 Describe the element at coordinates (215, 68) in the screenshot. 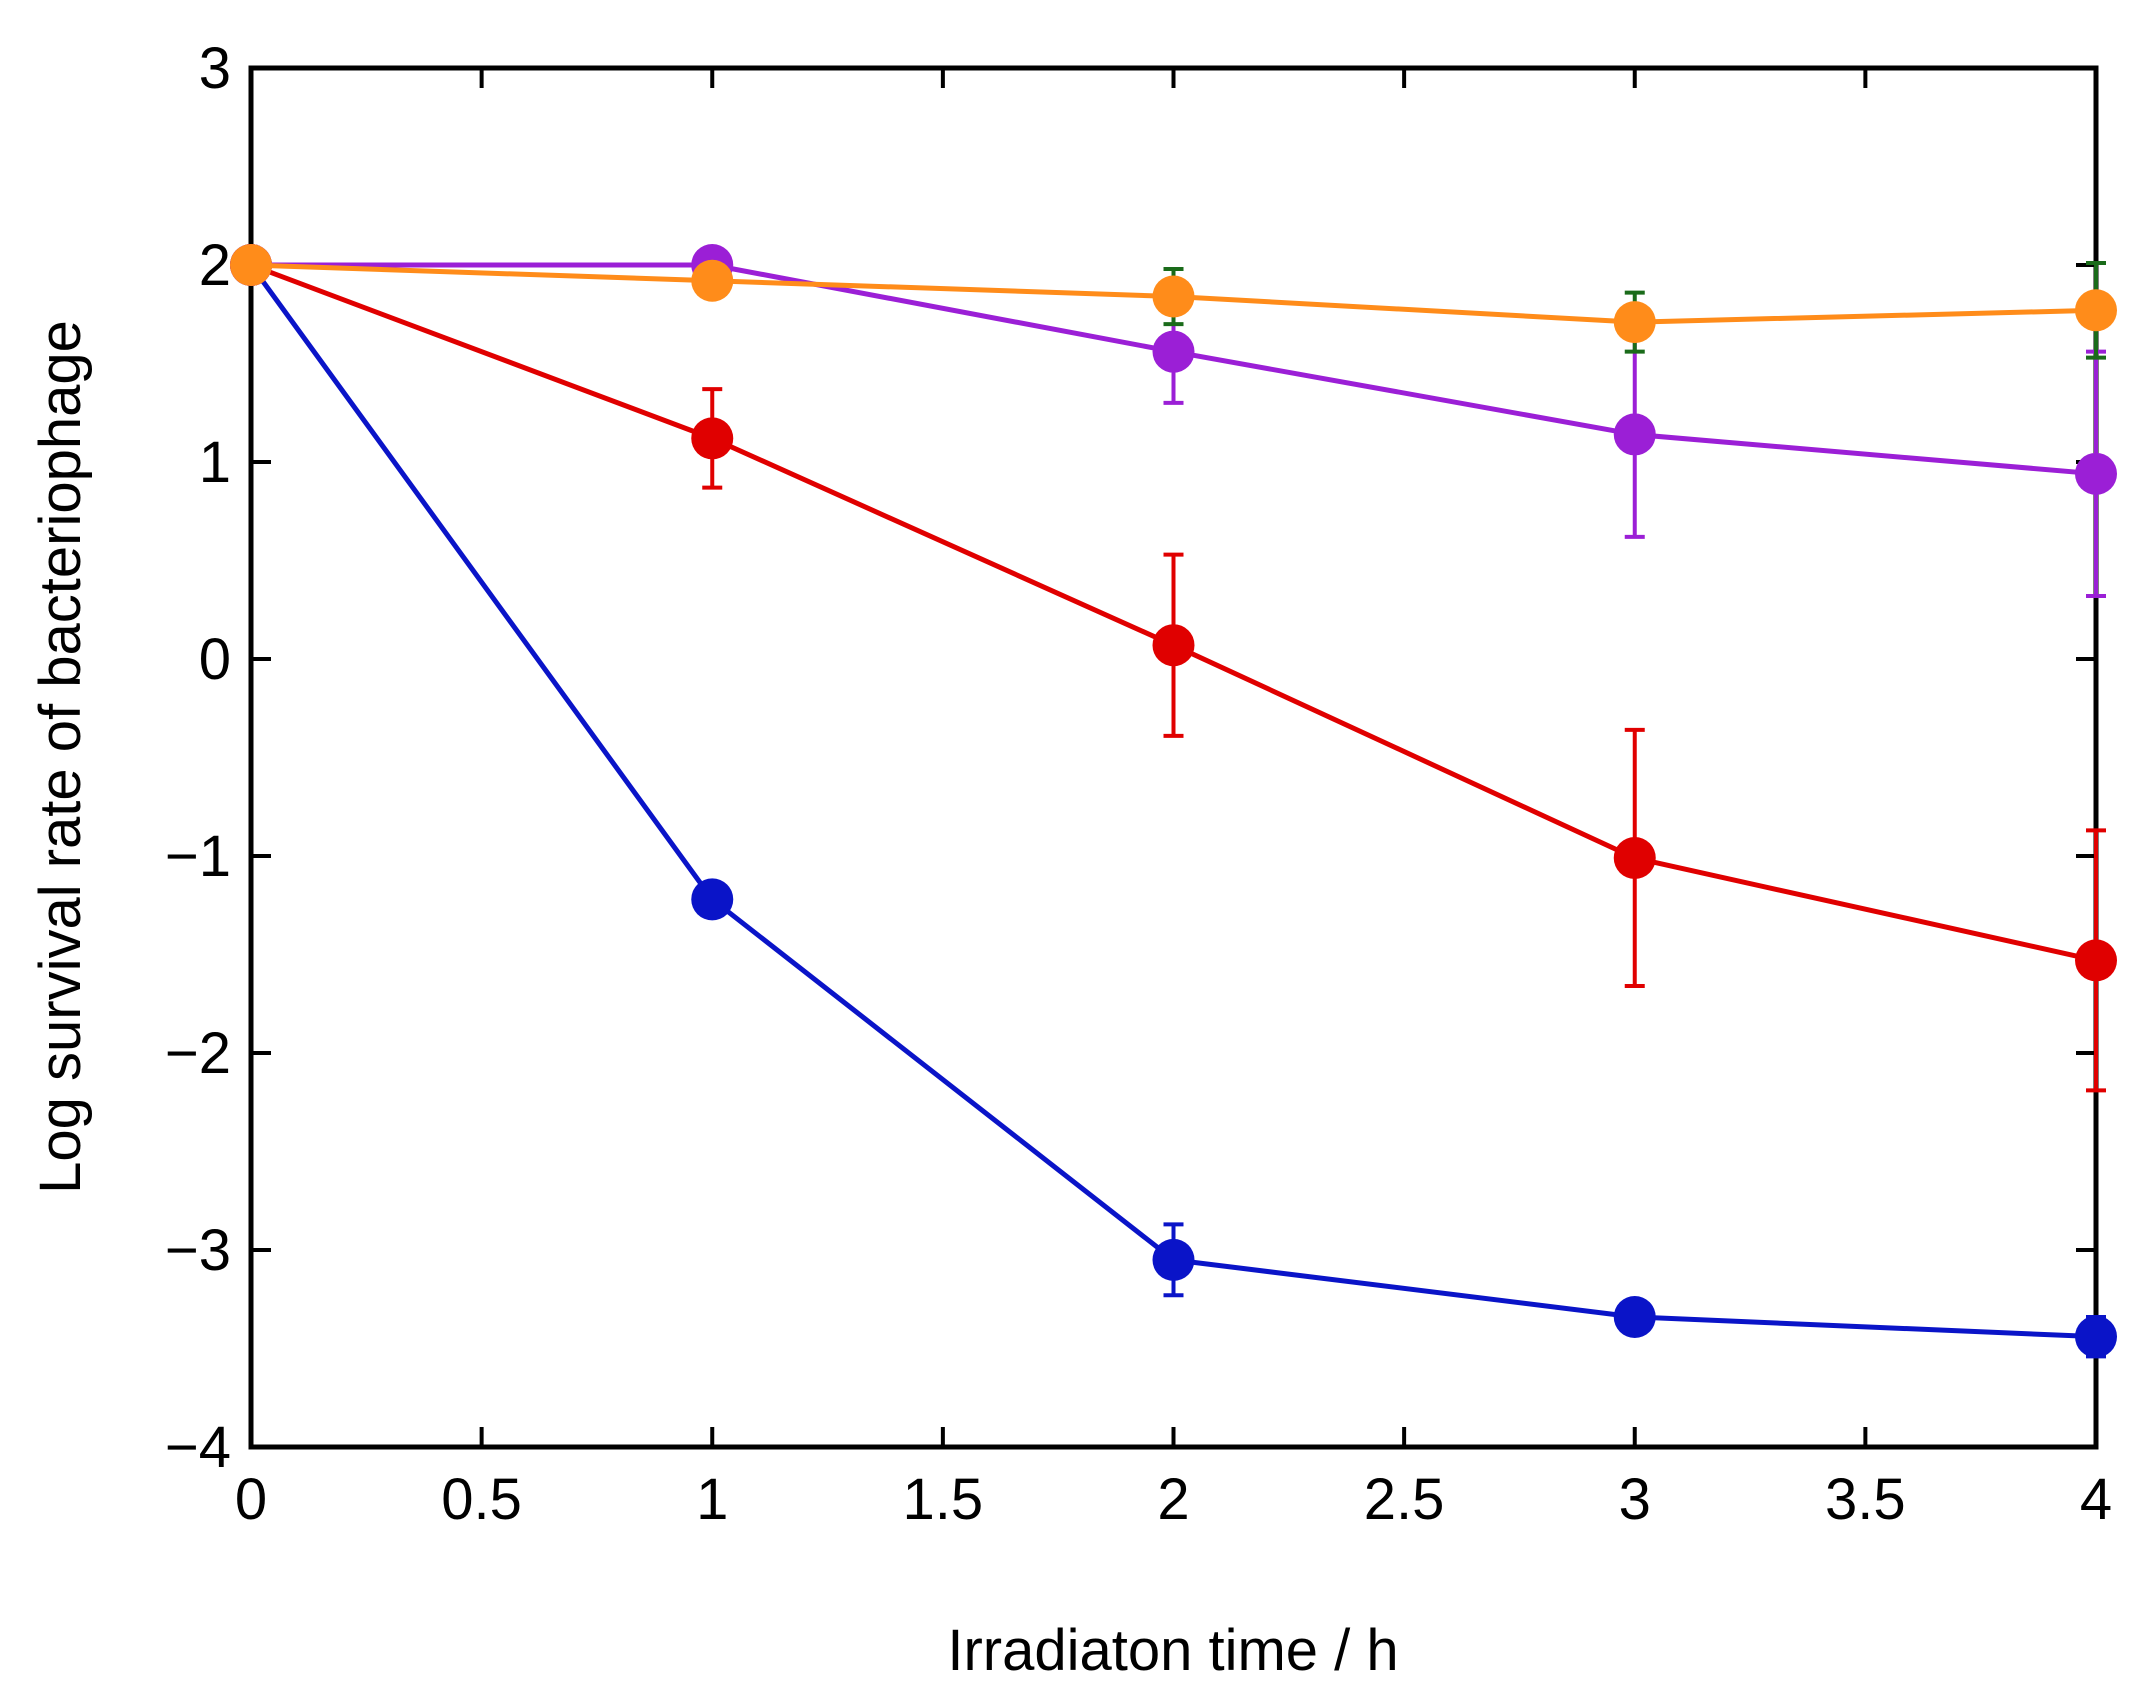

I see `y-tick-label: 3` at that location.